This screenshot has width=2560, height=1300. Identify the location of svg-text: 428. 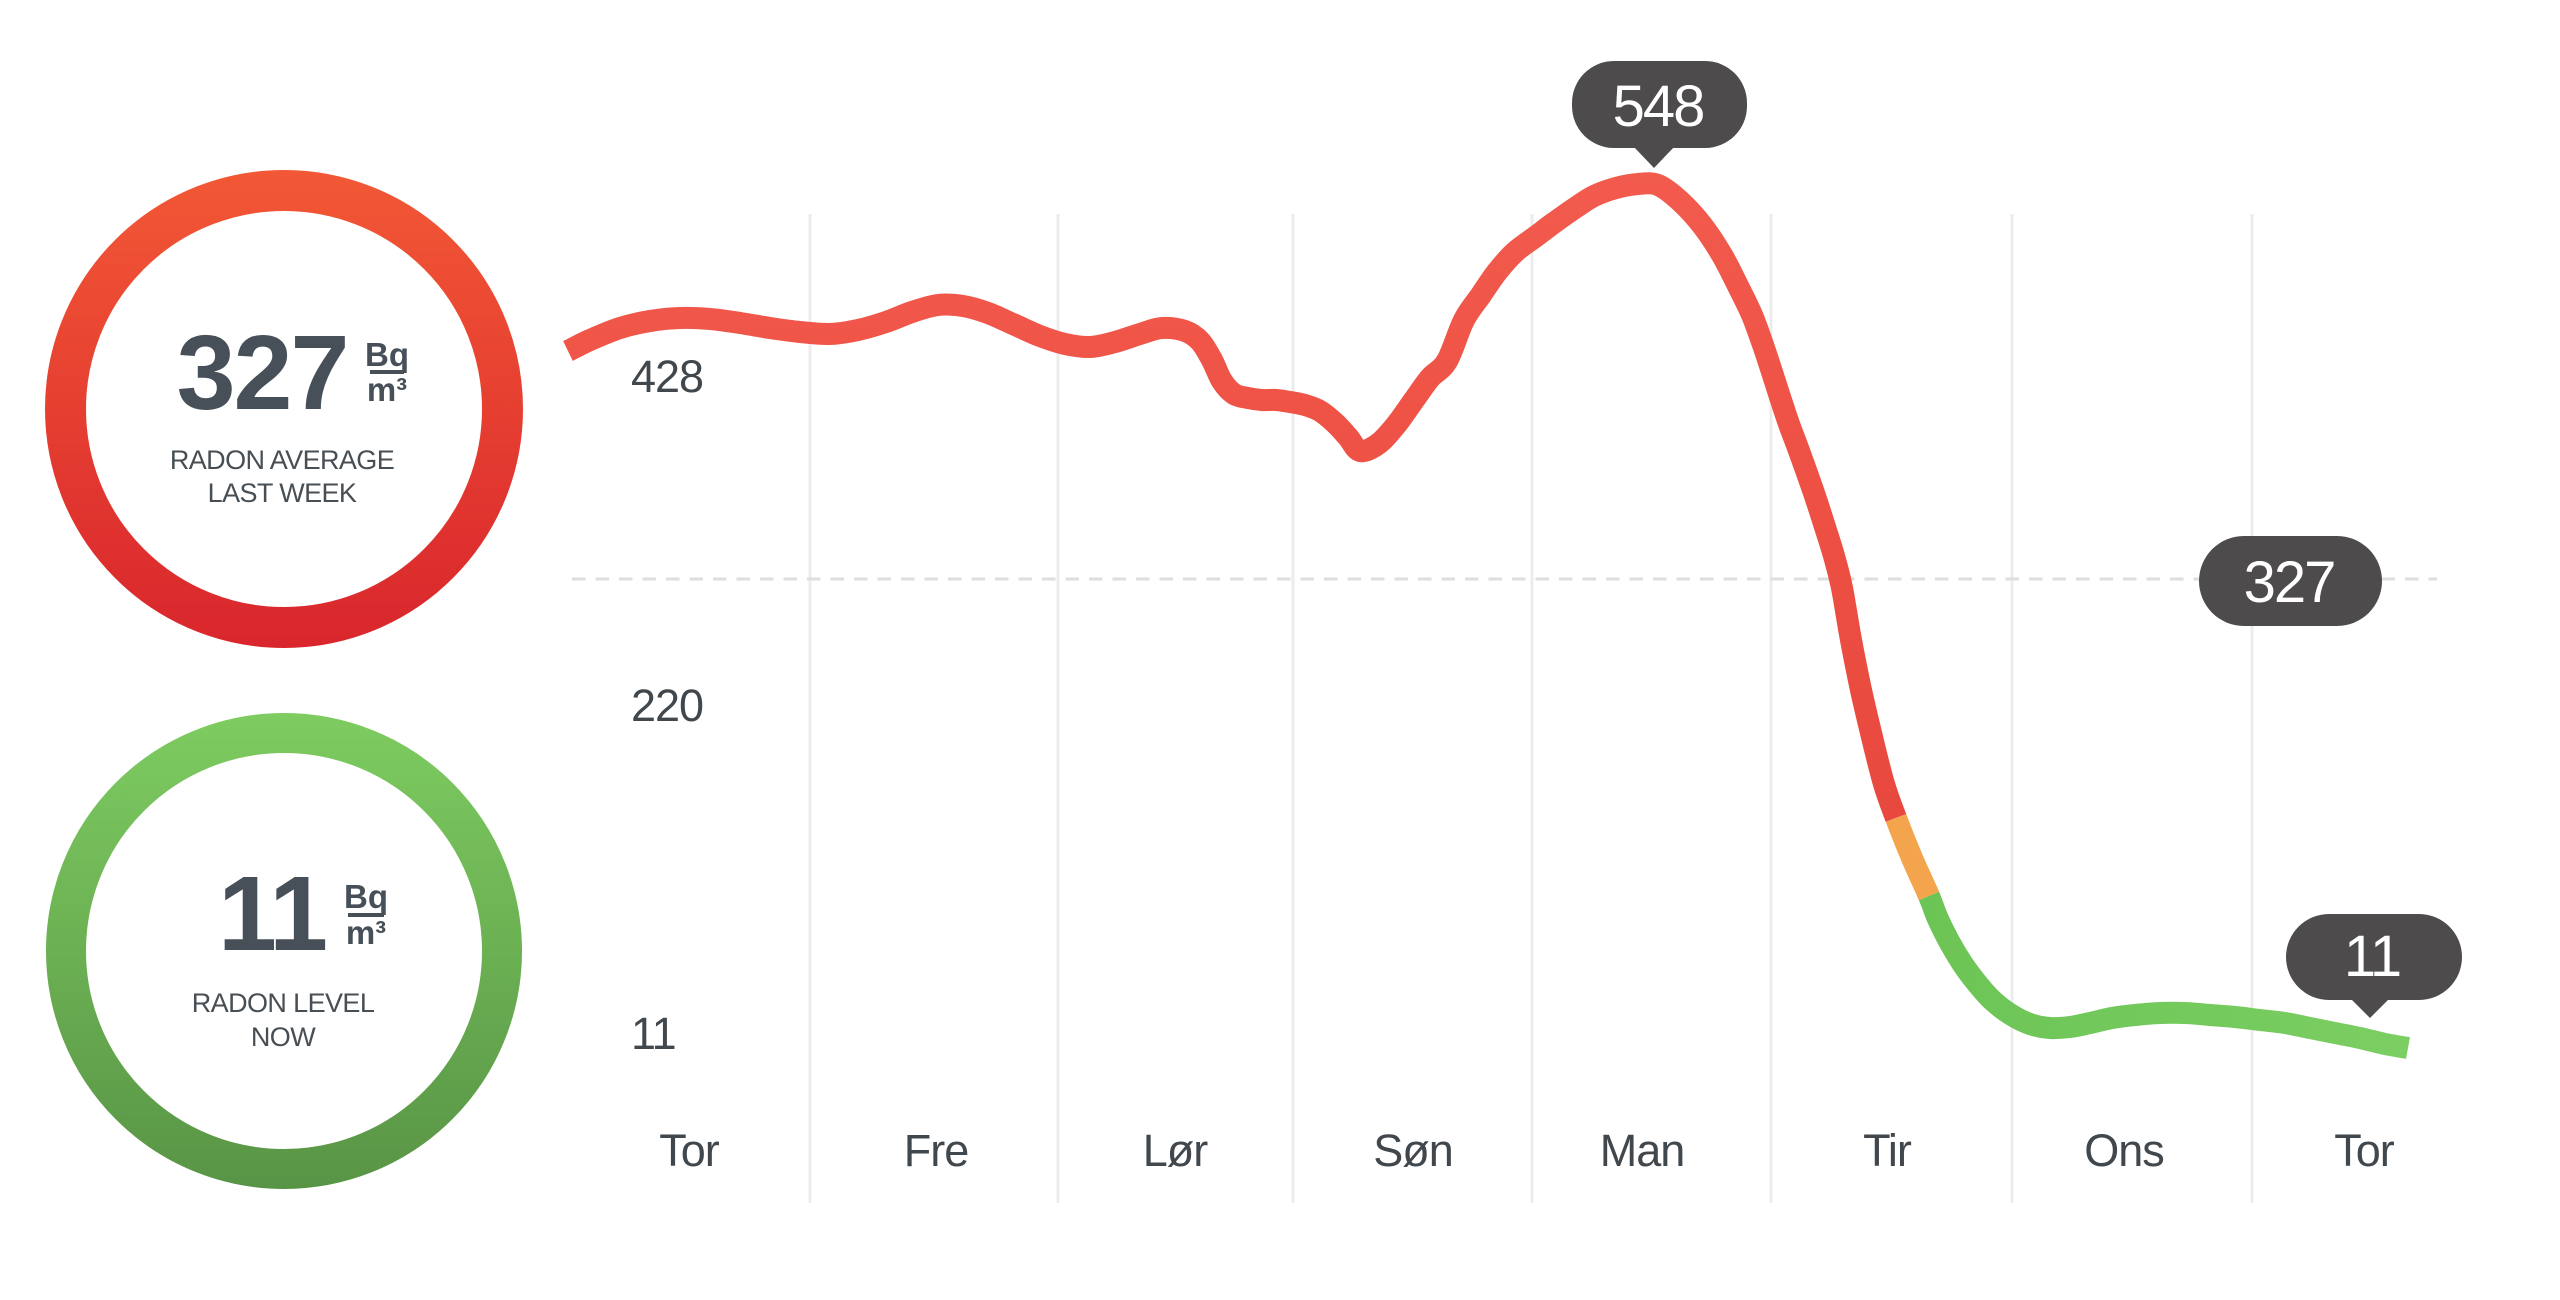
(667, 376).